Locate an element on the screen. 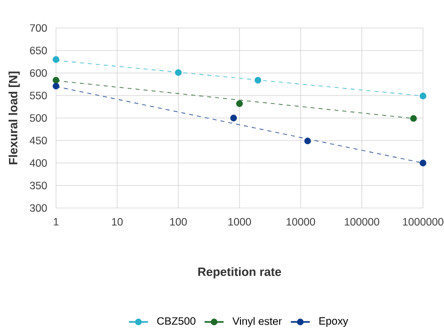 Image resolution: width=444 pixels, height=330 pixels. y-tick-label: 400 is located at coordinates (38, 163).